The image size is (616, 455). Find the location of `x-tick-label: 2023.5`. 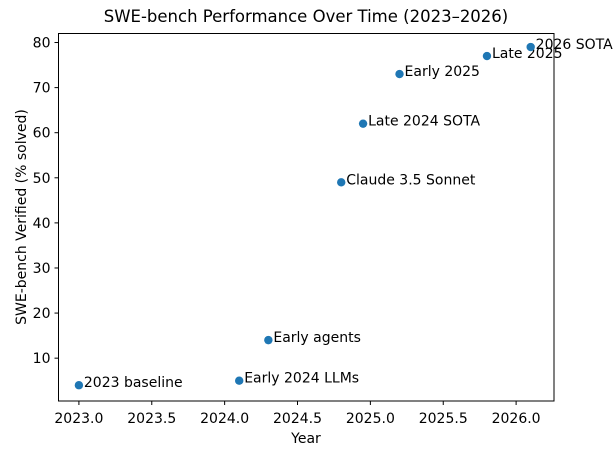

x-tick-label: 2023.5 is located at coordinates (151, 419).